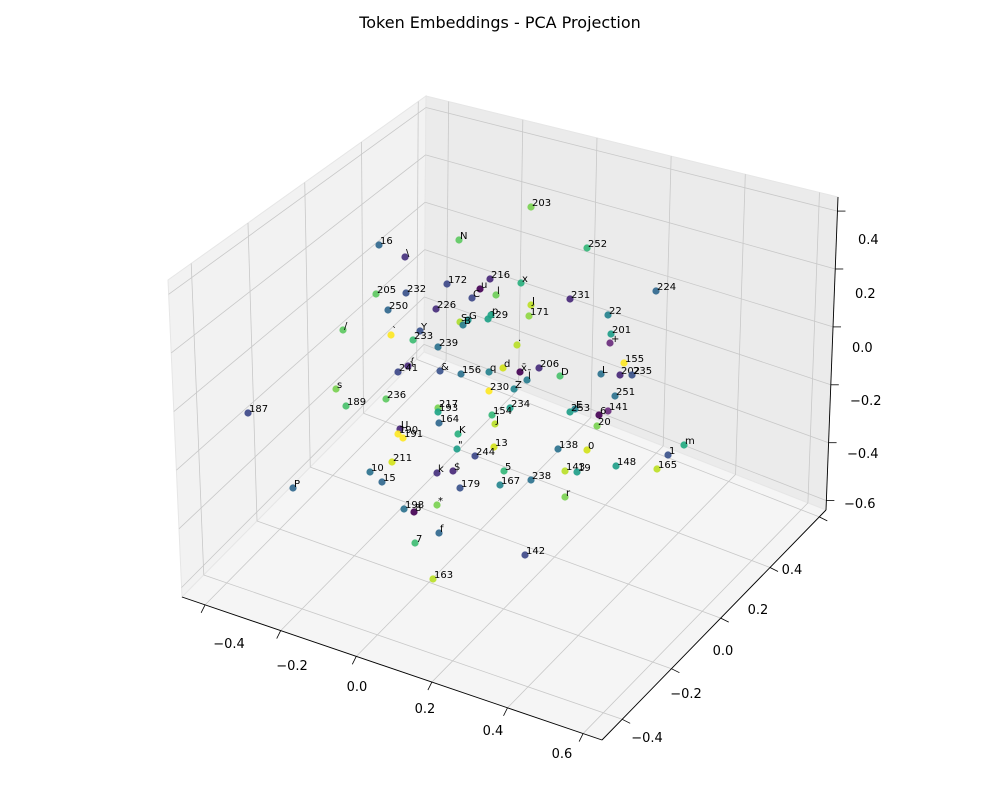 This screenshot has width=1000, height=800. Describe the element at coordinates (339, 385) in the screenshot. I see `point-label-47: s` at that location.